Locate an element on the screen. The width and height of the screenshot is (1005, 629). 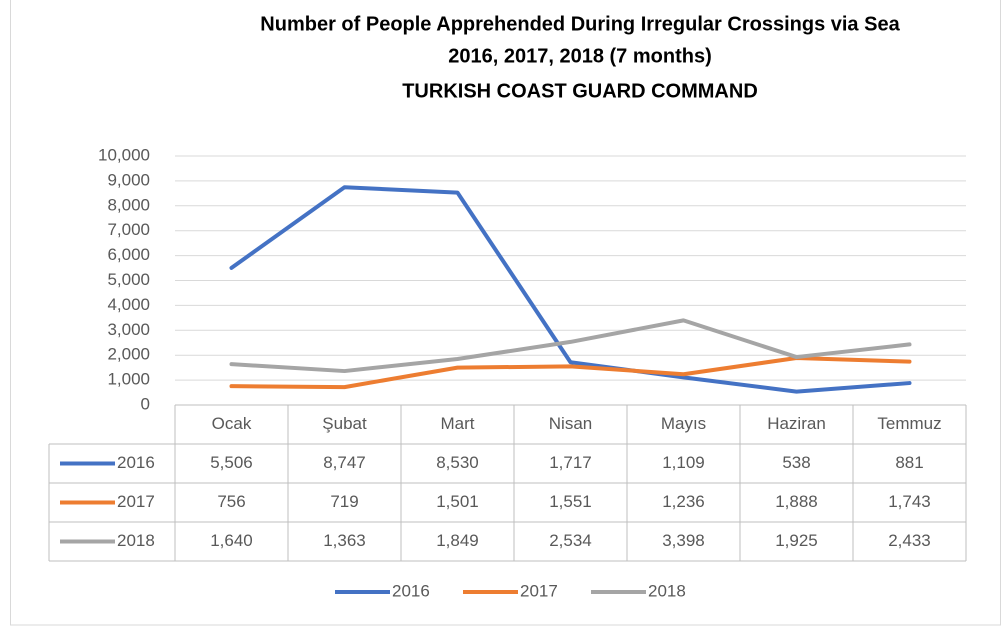
table-value: 2,433 is located at coordinates (909, 540).